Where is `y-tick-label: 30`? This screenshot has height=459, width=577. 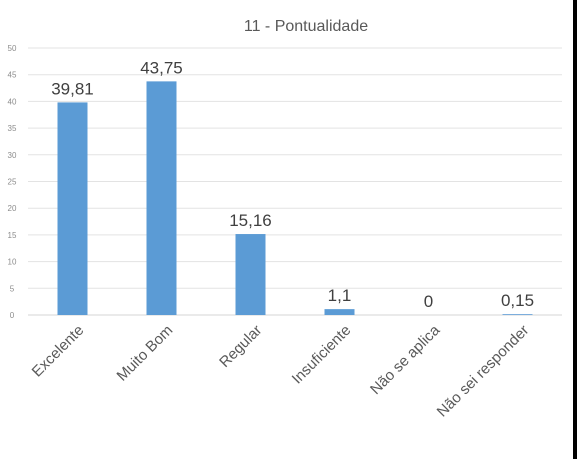
y-tick-label: 30 is located at coordinates (12, 155).